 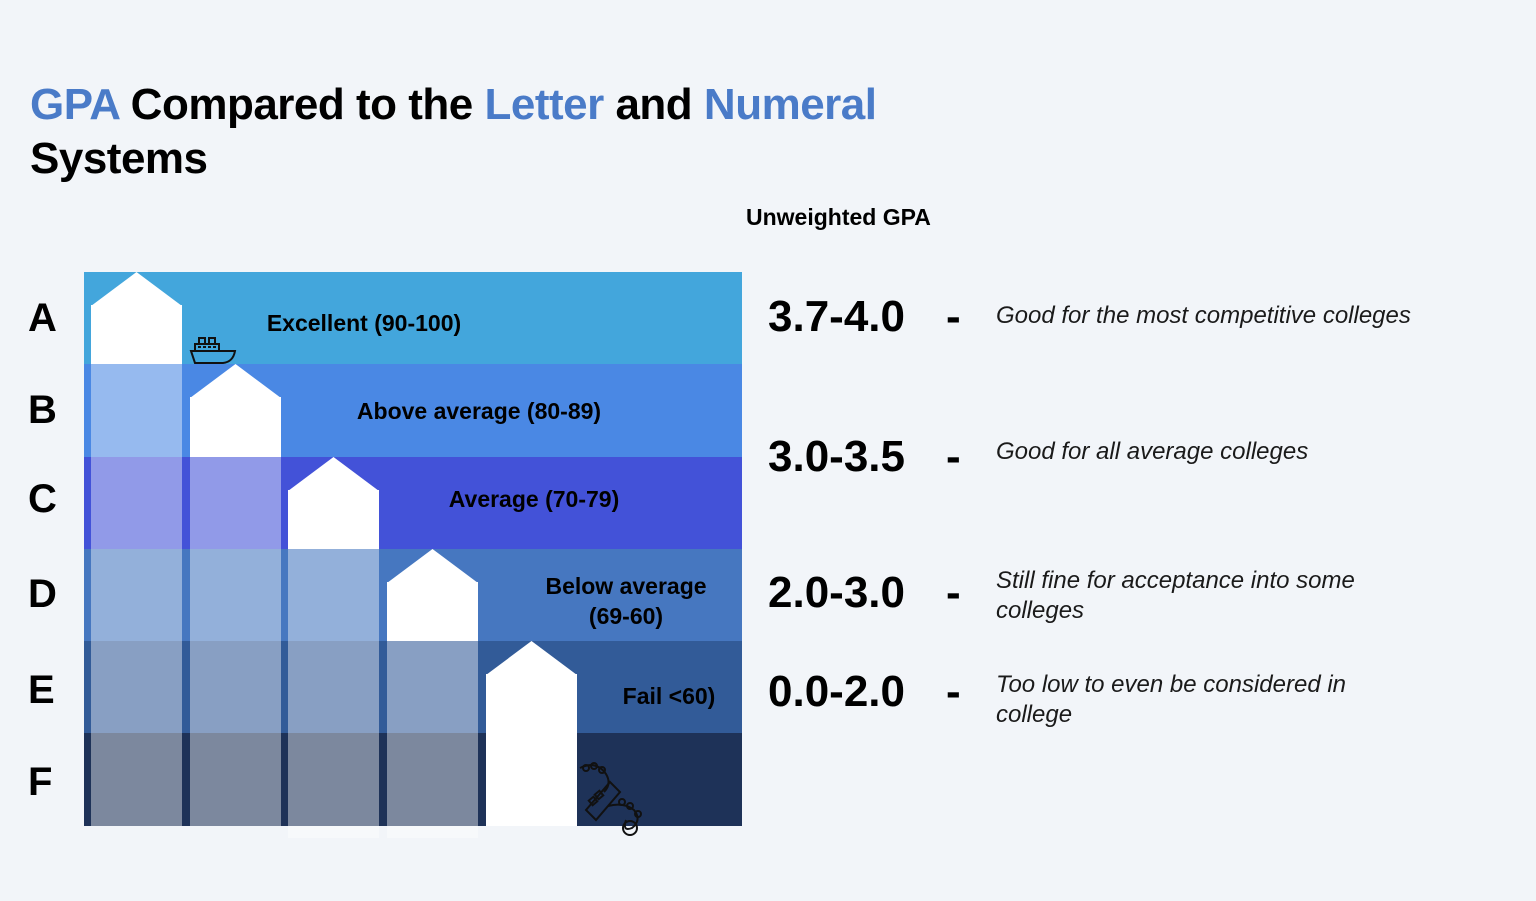 What do you see at coordinates (42, 318) in the screenshot?
I see `letter-grade-a: A` at bounding box center [42, 318].